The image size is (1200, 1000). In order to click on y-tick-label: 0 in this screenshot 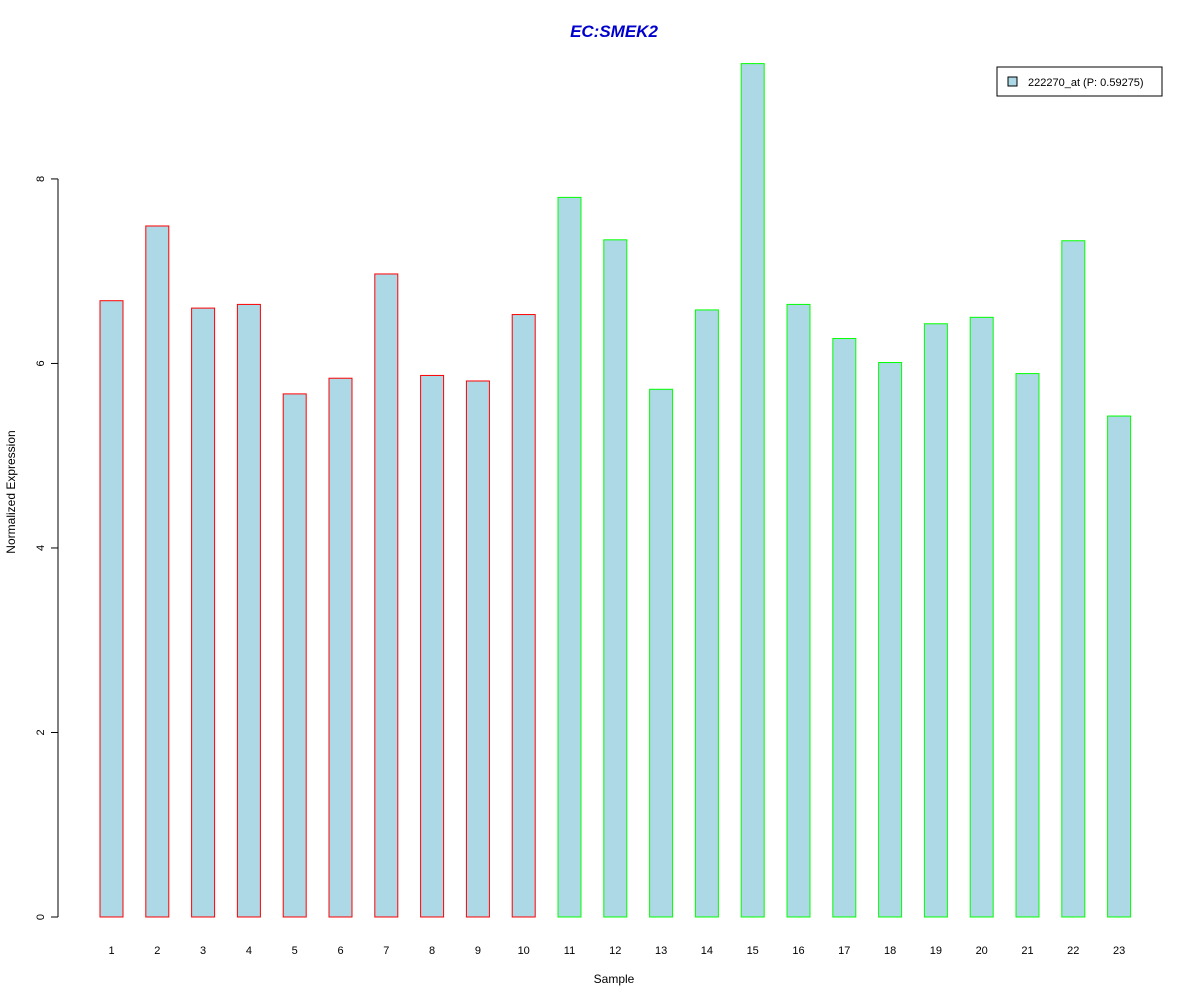, I will do `click(41, 917)`.